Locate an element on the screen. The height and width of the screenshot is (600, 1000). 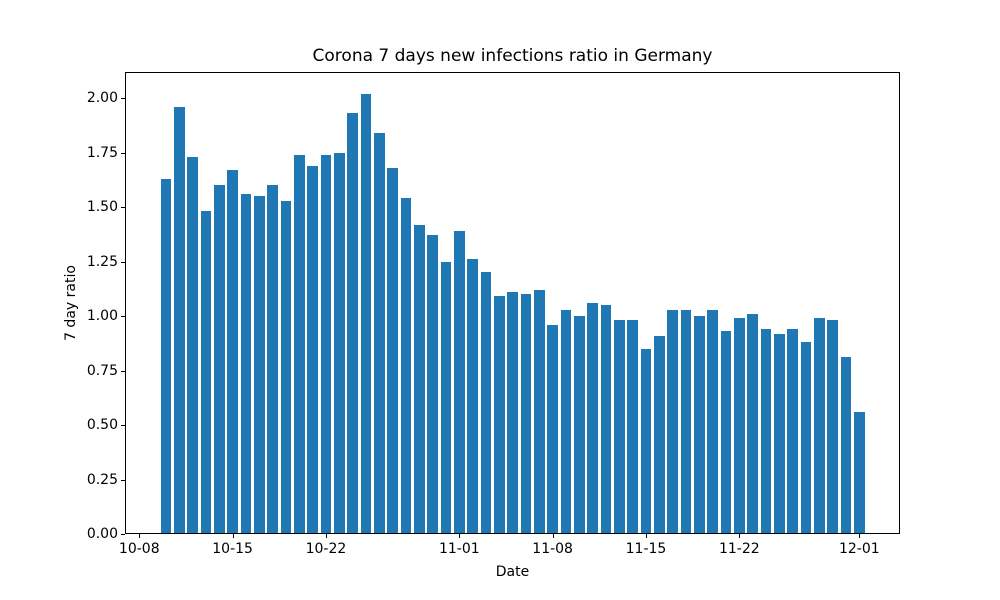
x-tick-label: 11-08 is located at coordinates (552, 549).